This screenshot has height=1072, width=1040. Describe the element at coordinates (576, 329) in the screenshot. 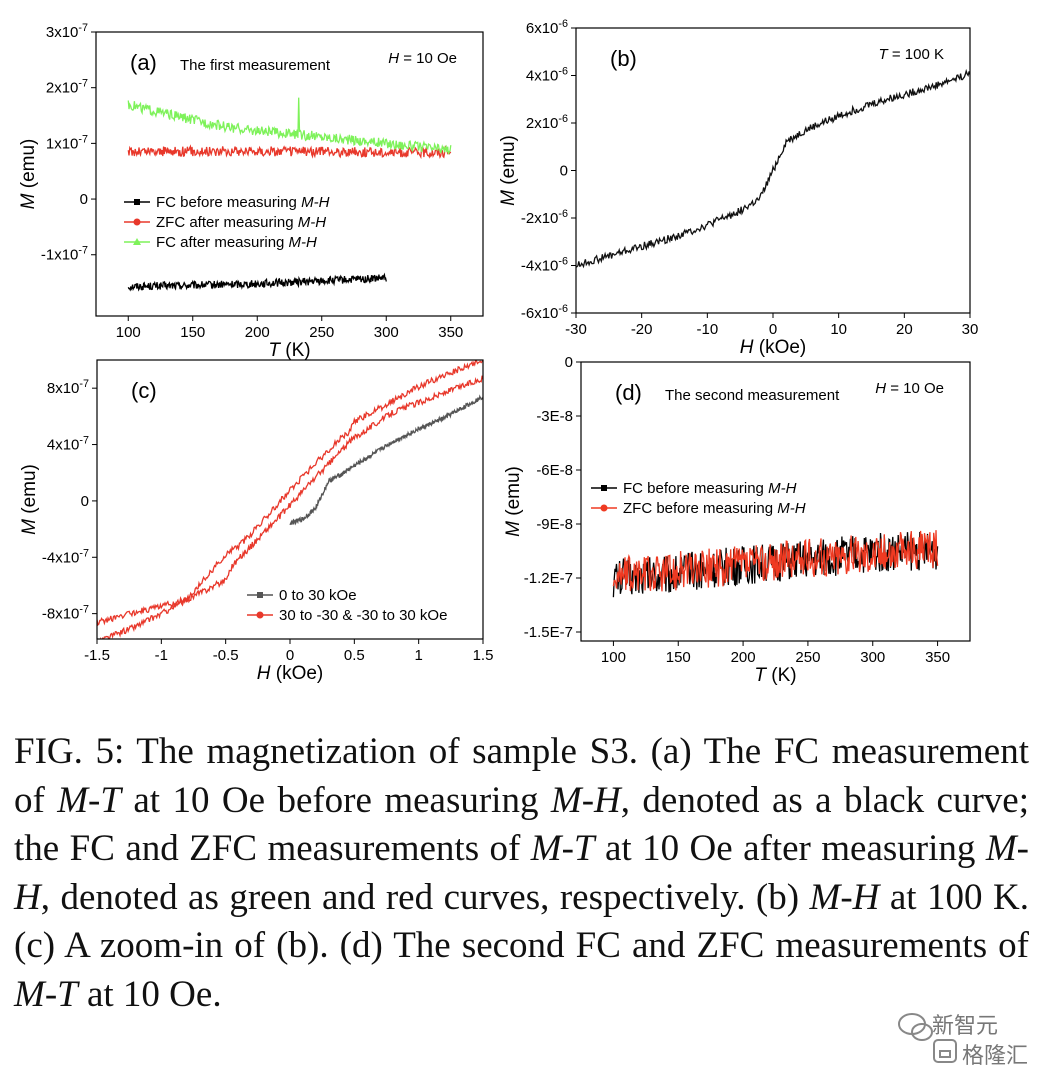

I see `x-tick-label: -30` at that location.